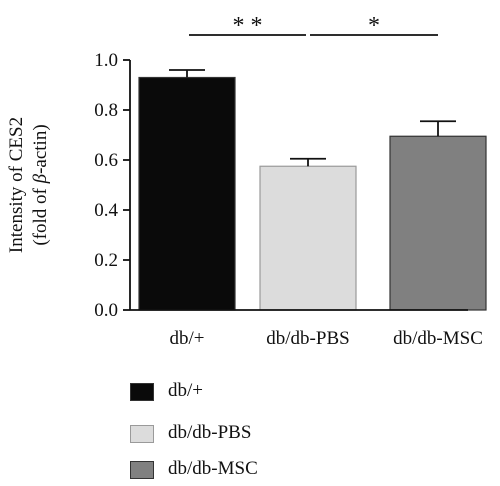  What do you see at coordinates (16, 185) in the screenshot?
I see `y-axis-label-line1: Intensity of CES2` at bounding box center [16, 185].